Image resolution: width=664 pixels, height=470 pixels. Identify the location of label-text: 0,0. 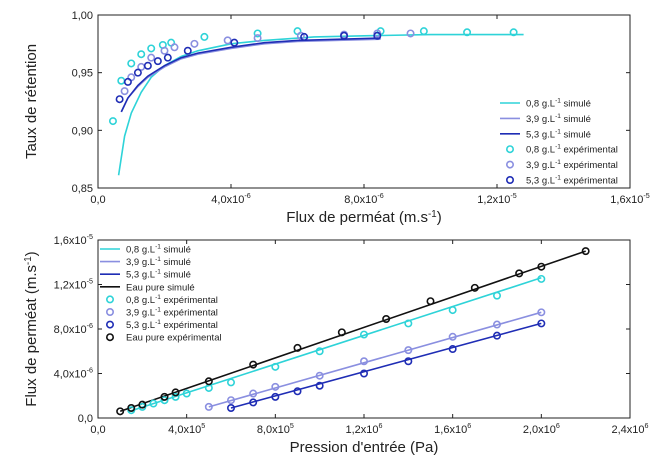
(85, 419).